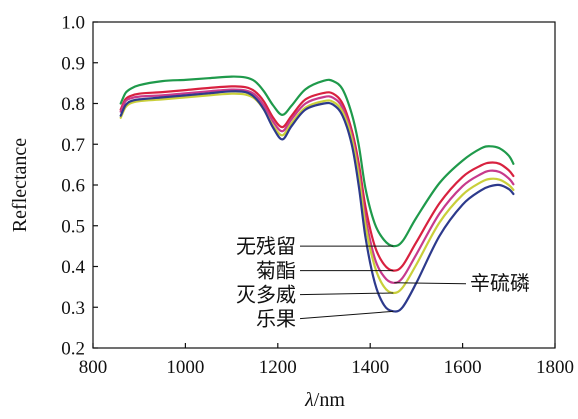  I want to click on series-label: 辛硫磷, so click(500, 283).